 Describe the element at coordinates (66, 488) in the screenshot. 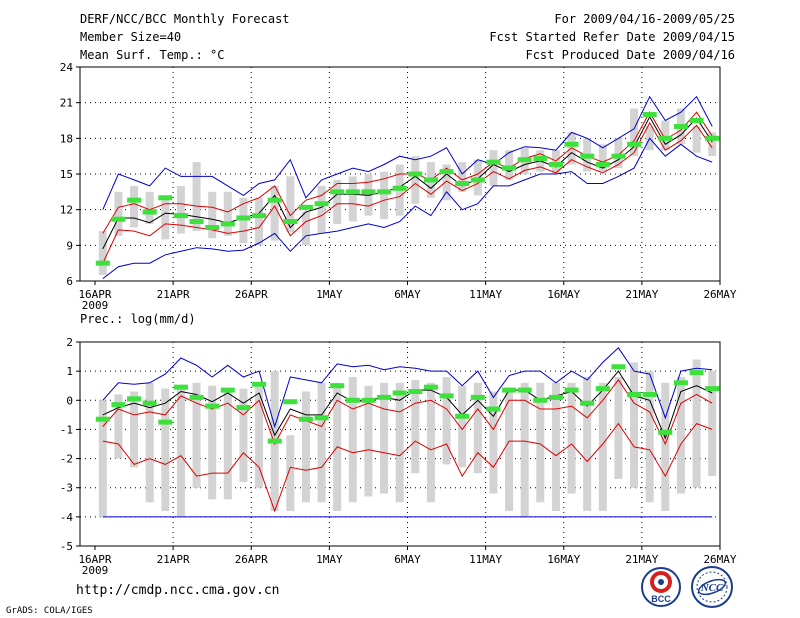

I see `y-tick-label: -3` at that location.